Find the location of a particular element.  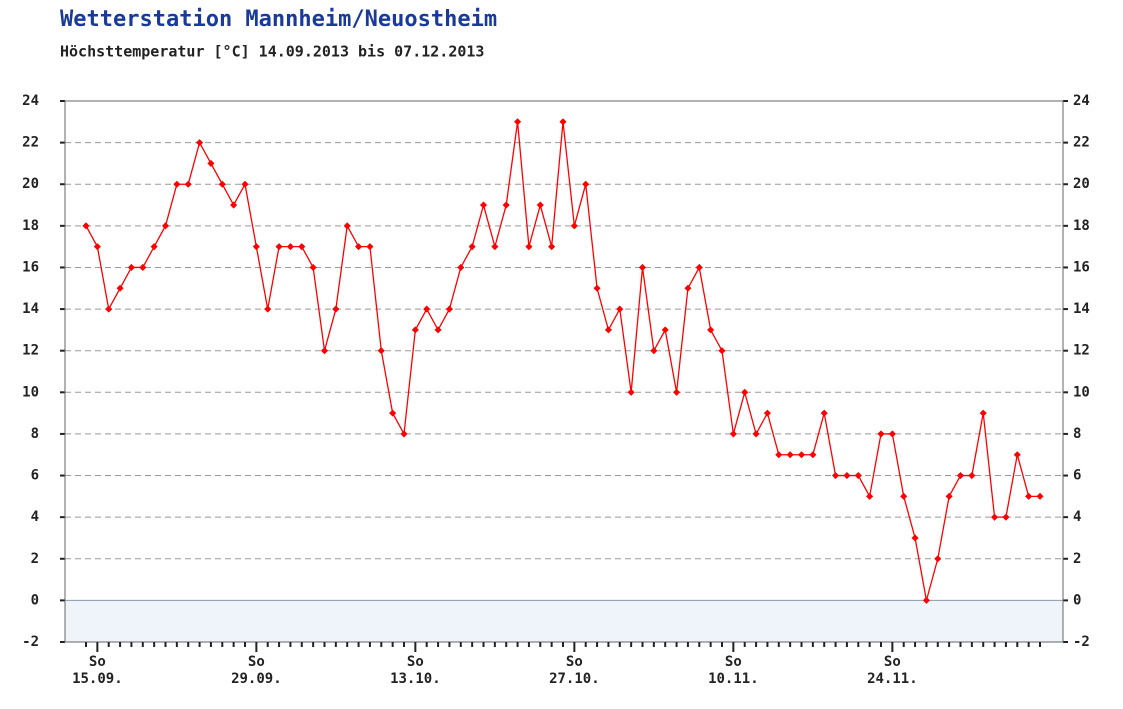

y2-tick-label: 10 is located at coordinates (1081, 392).